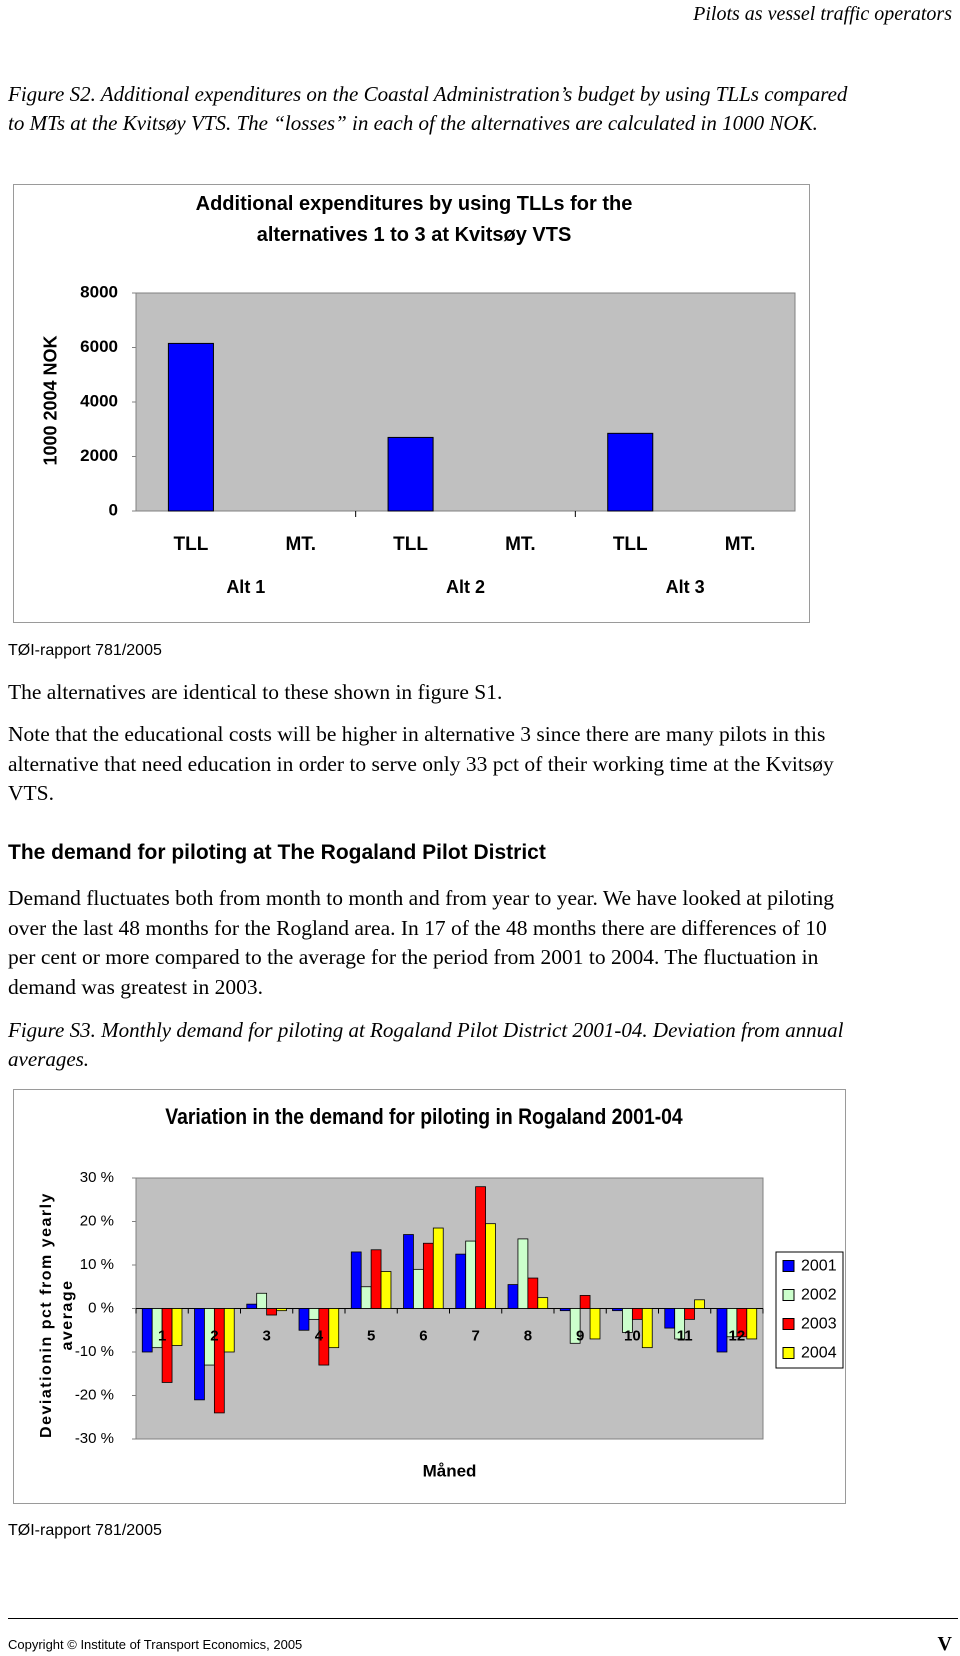 Image resolution: width=960 pixels, height=1656 pixels. I want to click on x-tick-label: 7, so click(475, 1335).